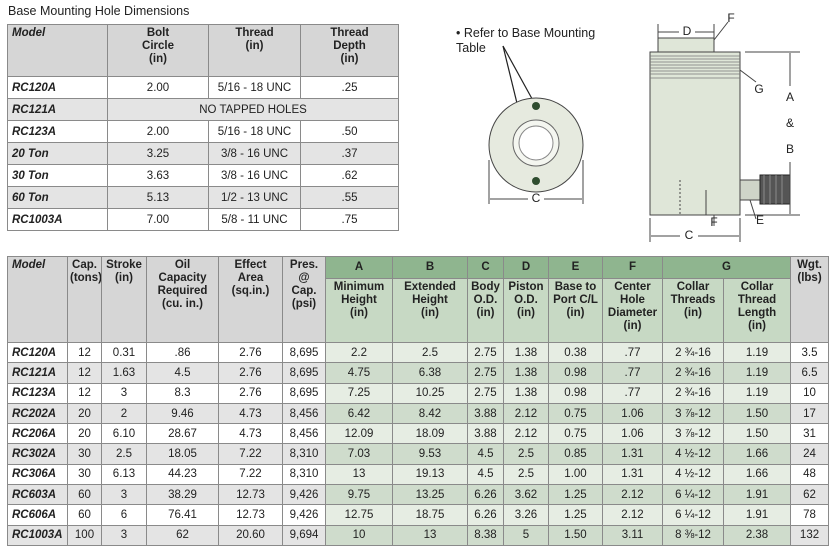  Describe the element at coordinates (359, 413) in the screenshot. I see `cell: 6.42` at that location.